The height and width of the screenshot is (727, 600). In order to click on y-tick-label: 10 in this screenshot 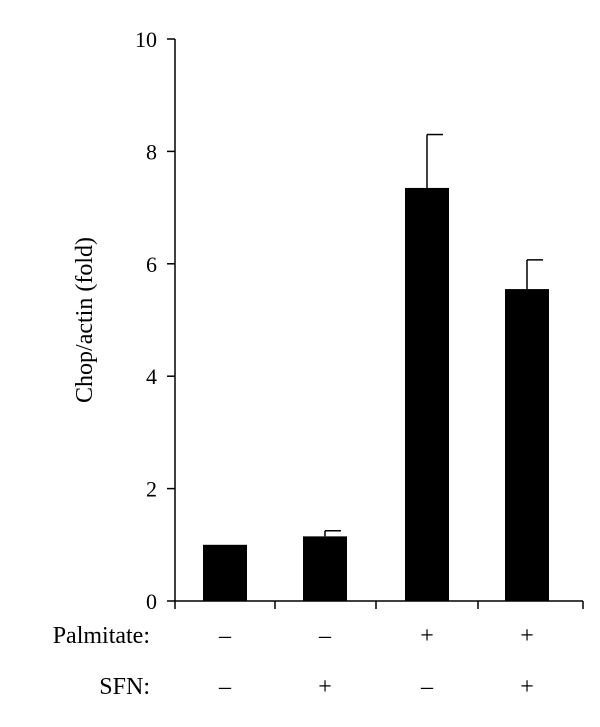, I will do `click(146, 39)`.